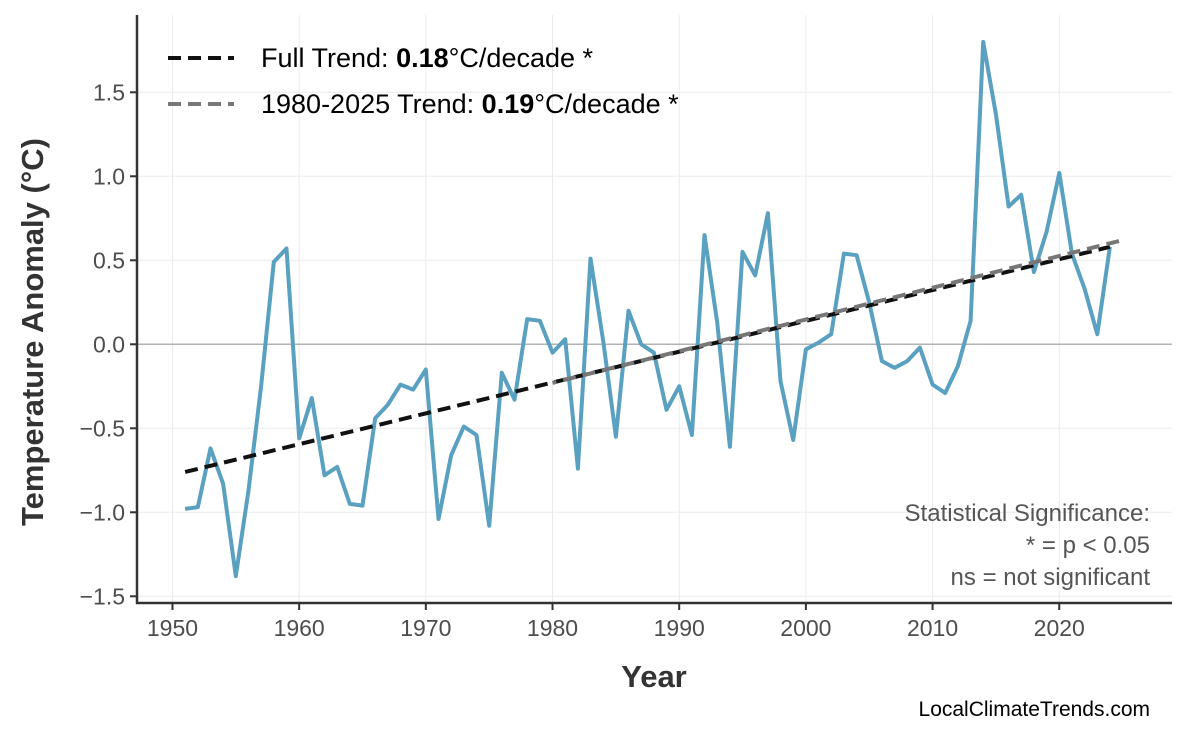 Image resolution: width=1186 pixels, height=737 pixels. I want to click on y-tick-label: 1.5, so click(109, 92).